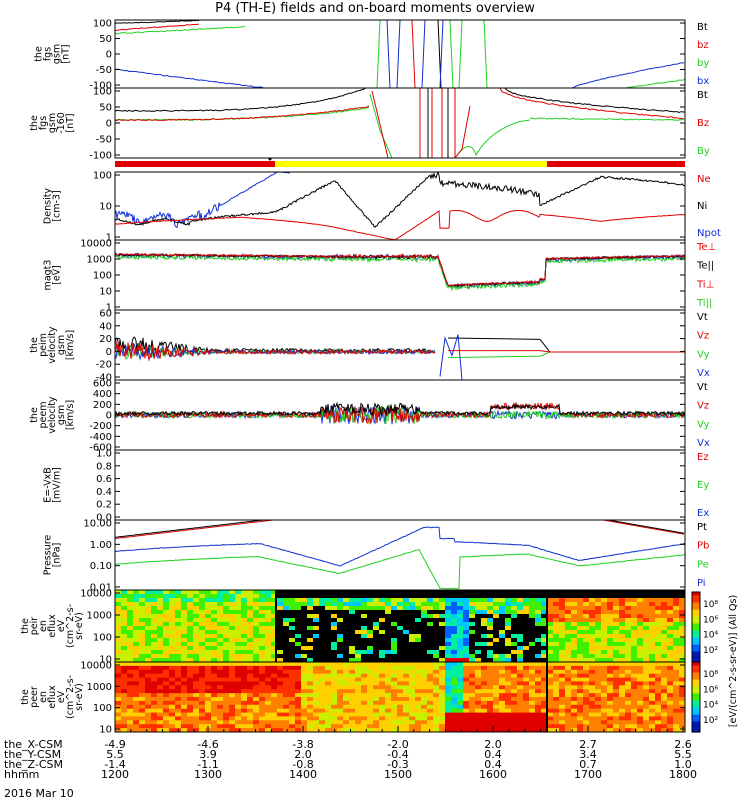  What do you see at coordinates (709, 233) in the screenshot?
I see `panel-2-legend-2: Npot` at bounding box center [709, 233].